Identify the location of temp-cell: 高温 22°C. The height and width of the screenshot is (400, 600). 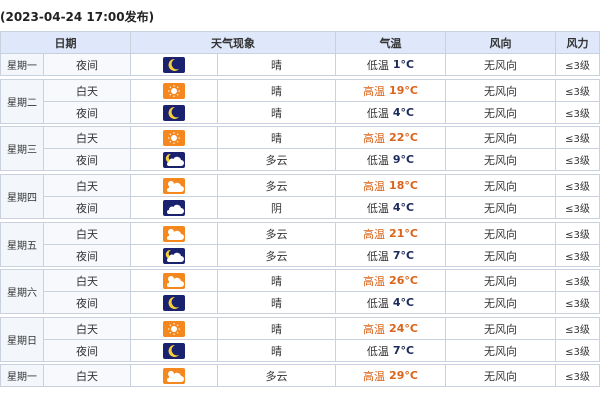
(390, 137).